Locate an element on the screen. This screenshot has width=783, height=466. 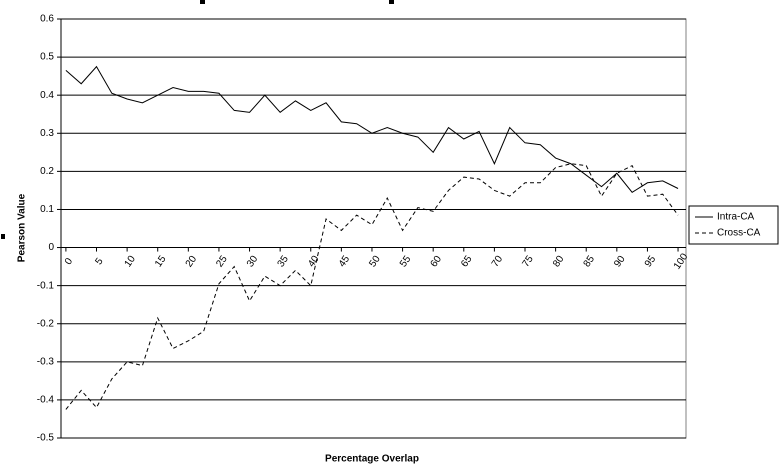
y-tick-label: 0.6 is located at coordinates (47, 19).